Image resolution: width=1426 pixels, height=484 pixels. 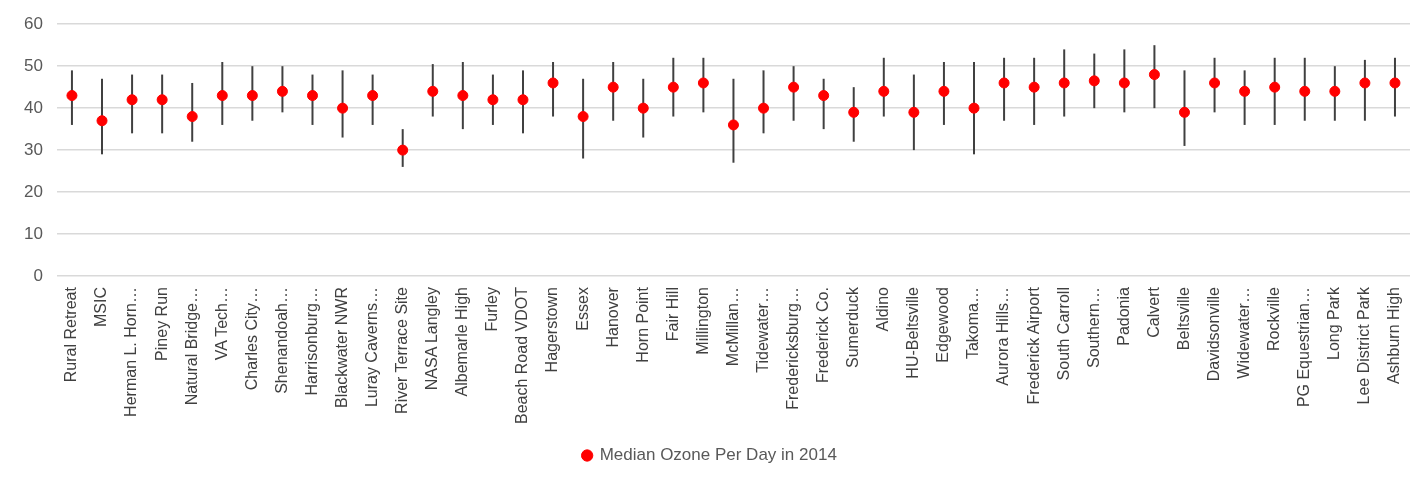 I want to click on x-tick-label: Beach Road VDOT, so click(x=522, y=355).